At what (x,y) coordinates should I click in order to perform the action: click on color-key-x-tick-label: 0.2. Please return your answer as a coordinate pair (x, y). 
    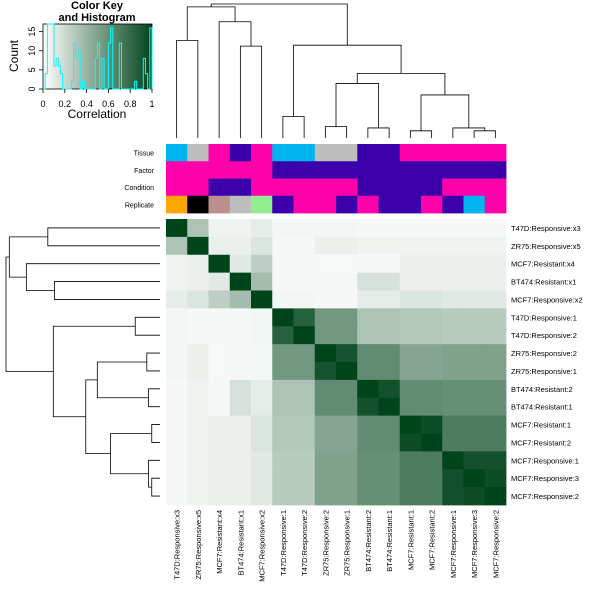
    Looking at the image, I should click on (65, 104).